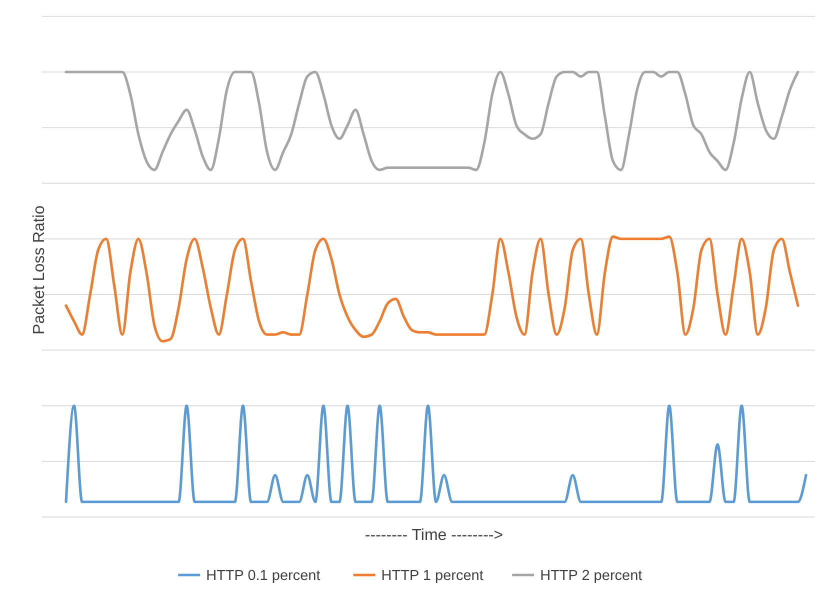 This screenshot has height=595, width=815. Describe the element at coordinates (432, 576) in the screenshot. I see `legend-label: HTTP 1 percent` at that location.